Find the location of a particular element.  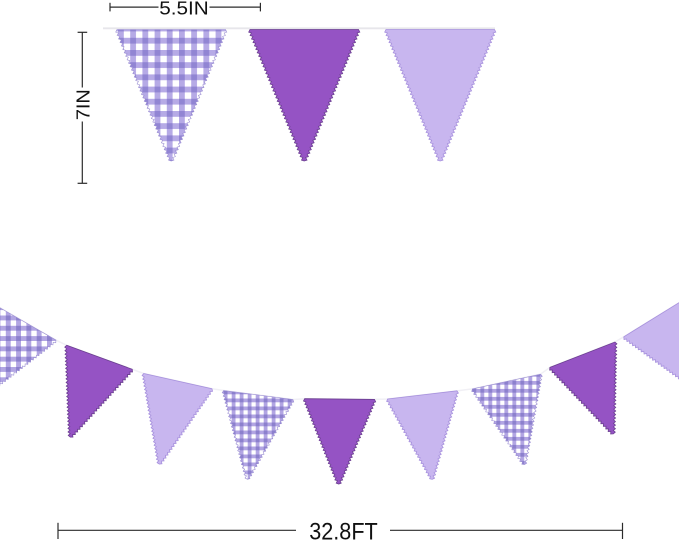

svg-text: 32.8FT is located at coordinates (343, 529).